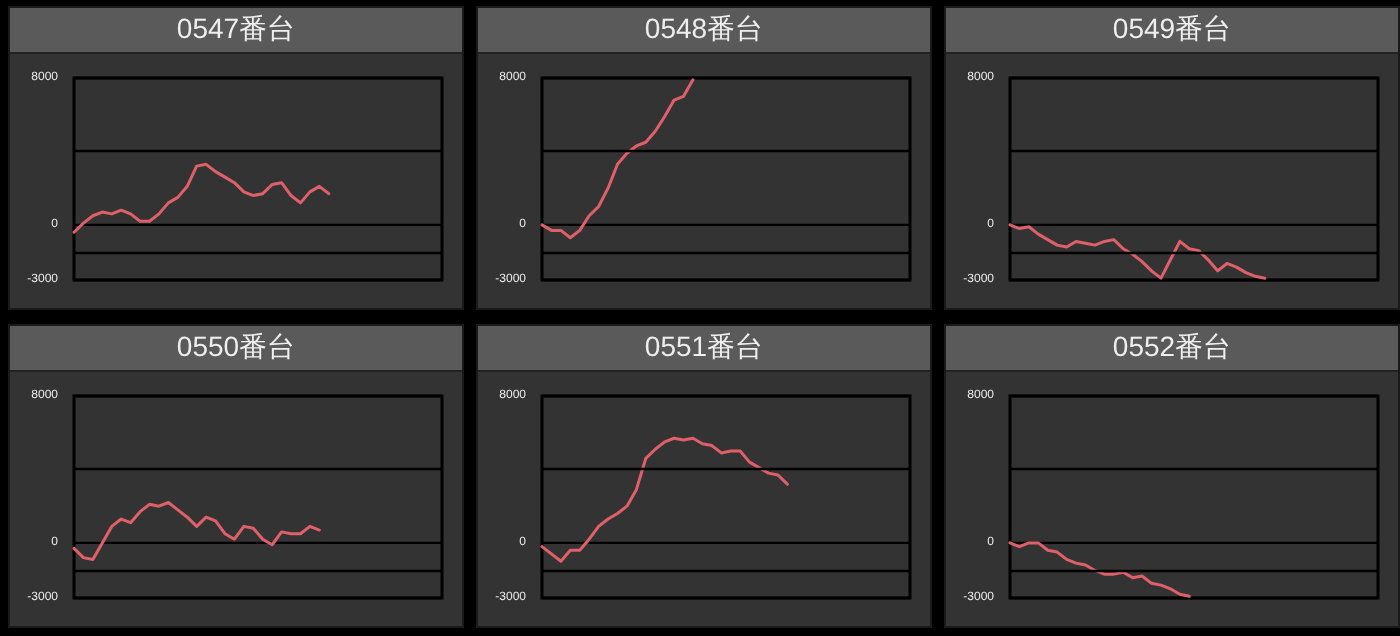 The width and height of the screenshot is (1400, 636). I want to click on chart-title: 0548番台, so click(704, 31).